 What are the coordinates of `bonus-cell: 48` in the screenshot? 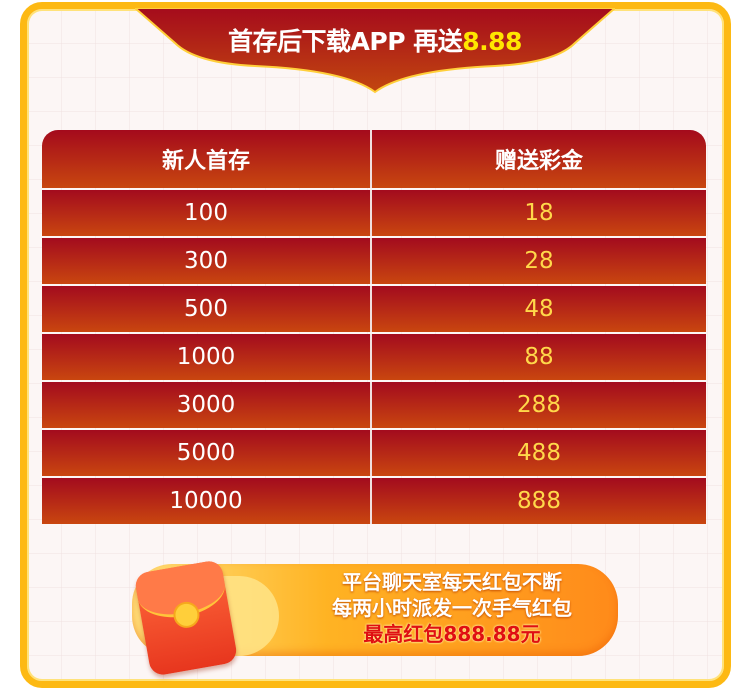 It's located at (539, 309).